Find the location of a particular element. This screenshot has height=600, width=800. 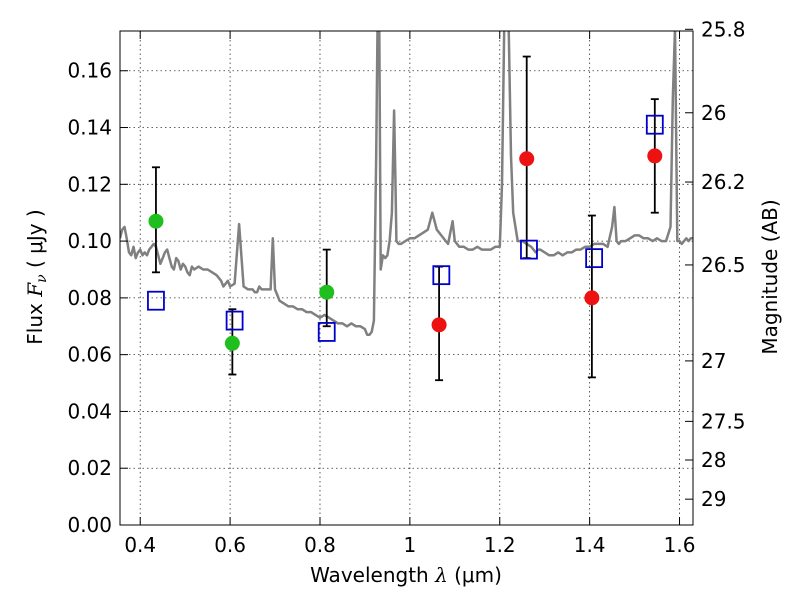

x-tick-label: 1 is located at coordinates (410, 545).